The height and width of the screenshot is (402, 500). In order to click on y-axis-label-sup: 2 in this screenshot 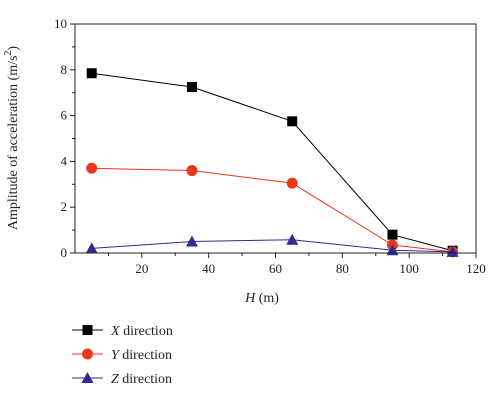, I will do `click(8, 53)`.